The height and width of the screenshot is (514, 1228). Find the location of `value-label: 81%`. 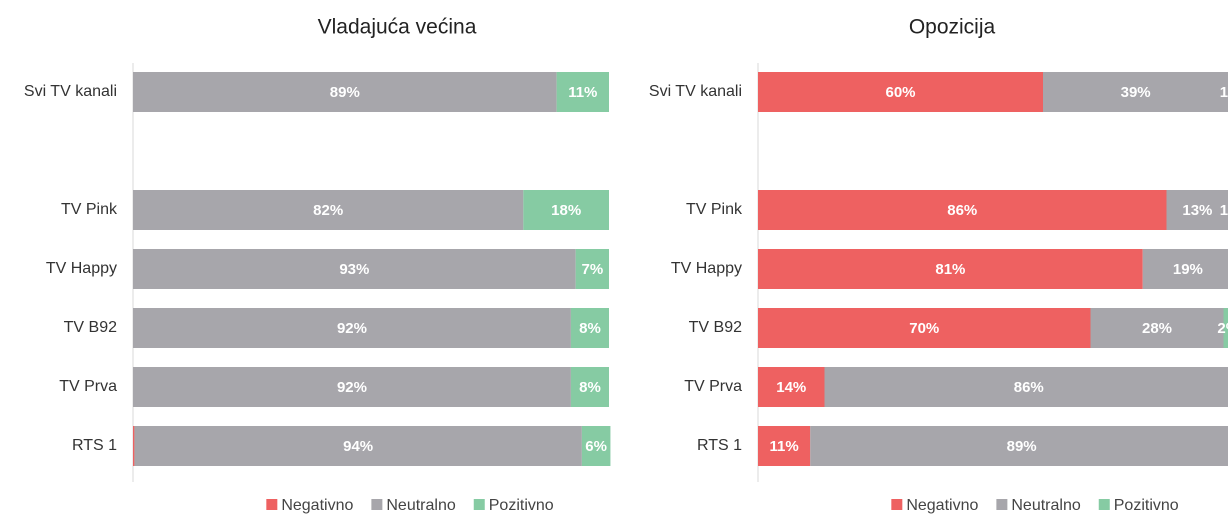

value-label: 81% is located at coordinates (950, 269).